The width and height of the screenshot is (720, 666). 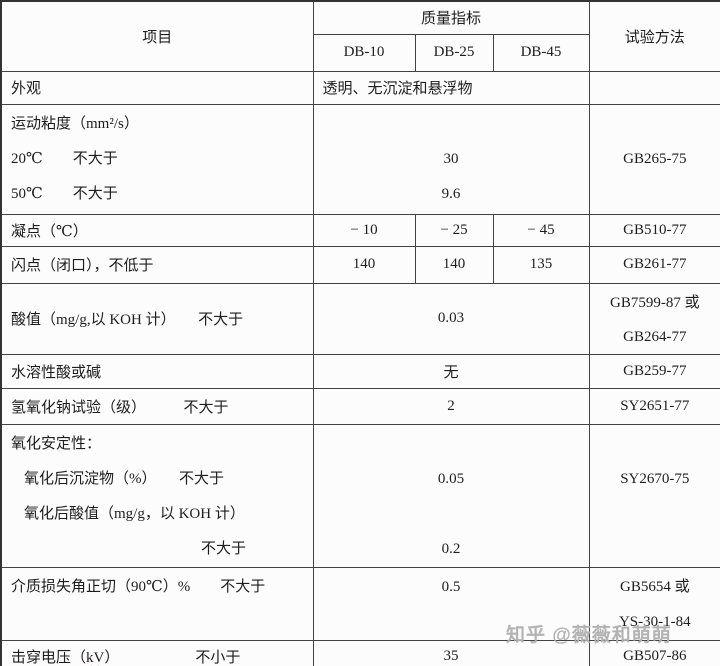 What do you see at coordinates (654, 230) in the screenshot?
I see `row-pour-point-method: GB510-77` at bounding box center [654, 230].